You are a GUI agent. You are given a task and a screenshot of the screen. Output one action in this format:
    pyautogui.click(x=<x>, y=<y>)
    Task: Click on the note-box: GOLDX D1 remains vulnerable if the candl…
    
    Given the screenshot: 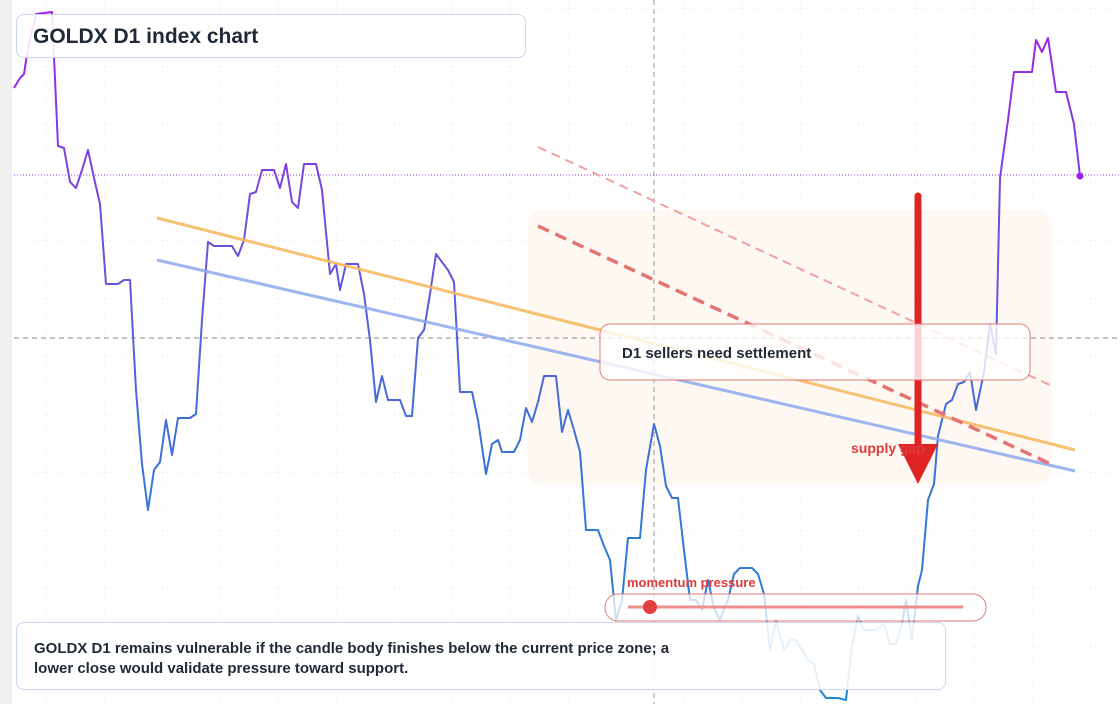 What is the action you would take?
    pyautogui.click(x=481, y=656)
    